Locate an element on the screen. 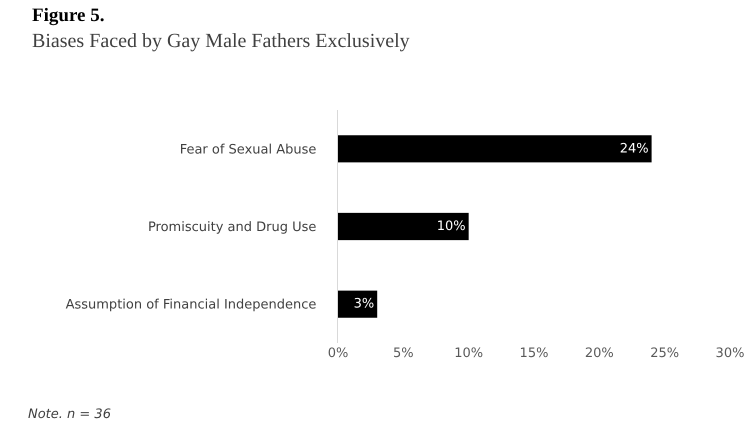 The width and height of the screenshot is (756, 438). x-tick-label: 0% is located at coordinates (338, 353).